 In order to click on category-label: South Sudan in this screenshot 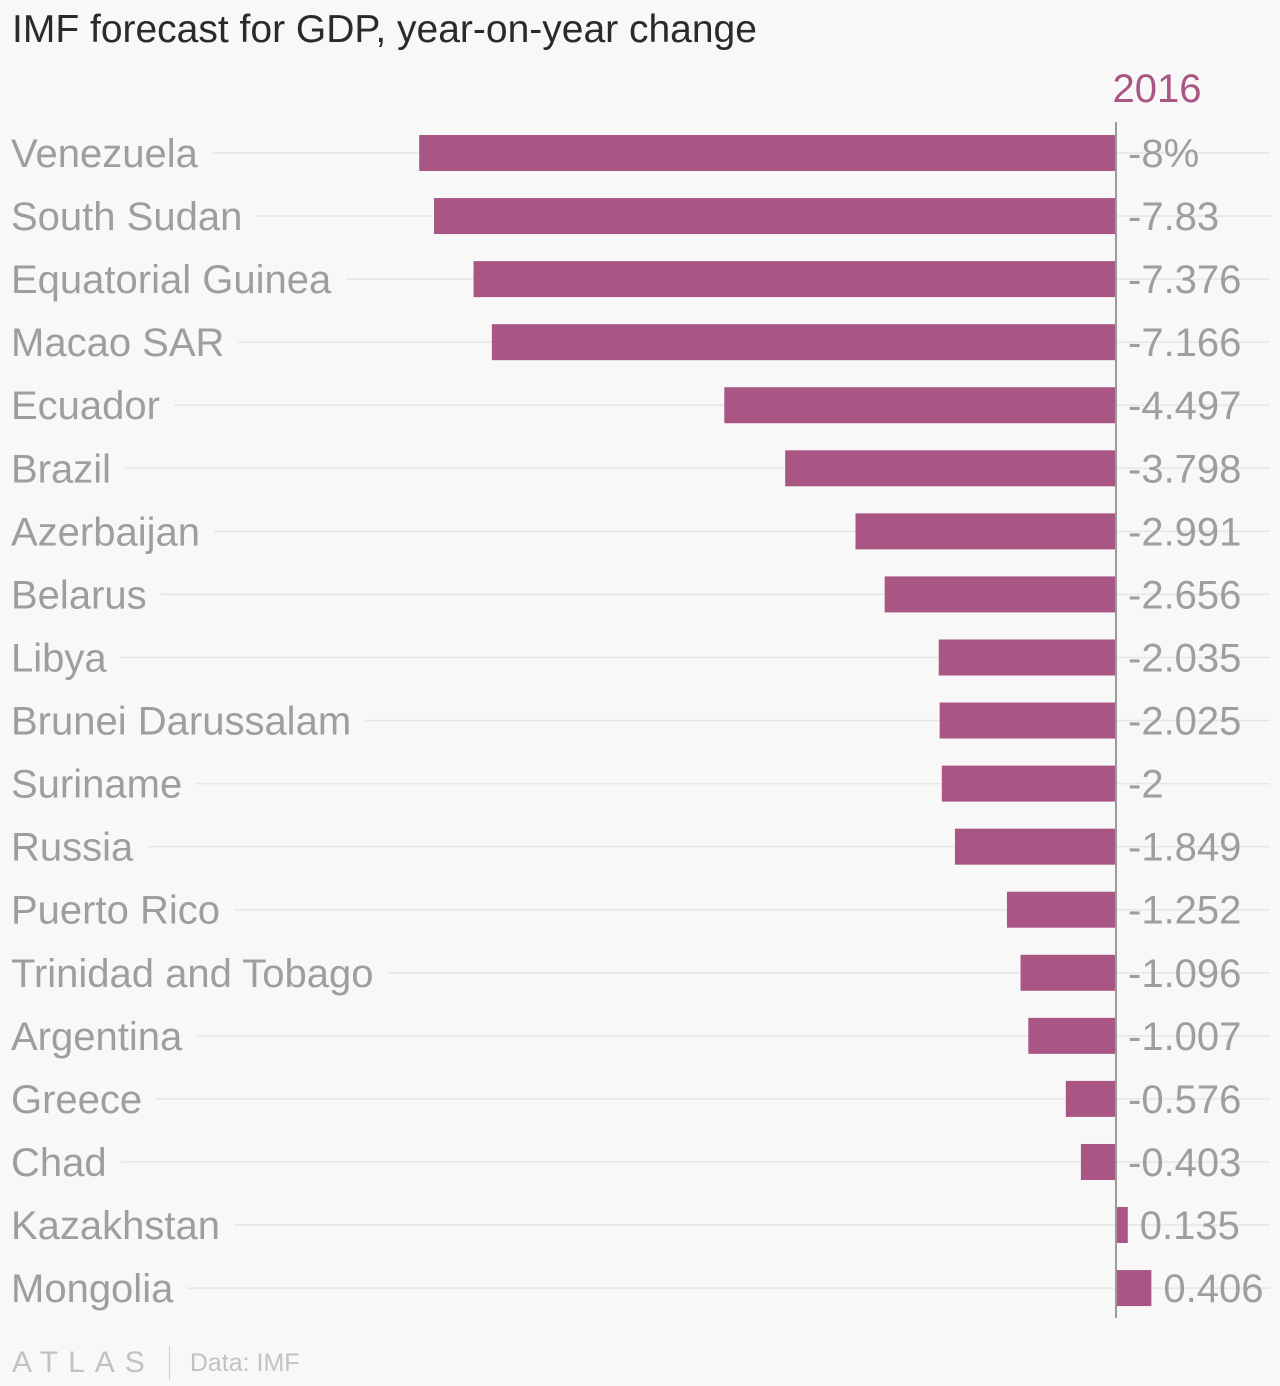, I will do `click(126, 217)`.